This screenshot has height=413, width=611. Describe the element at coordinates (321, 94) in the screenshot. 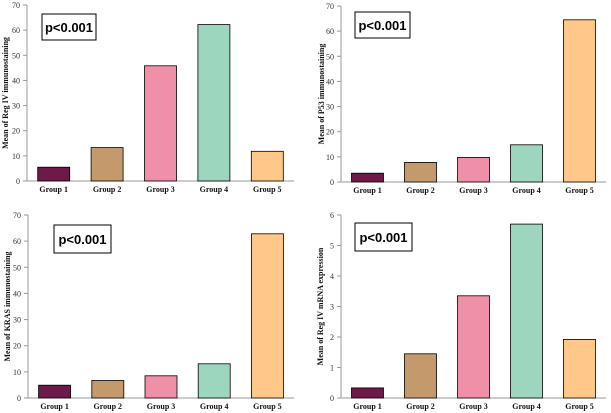

I see `y-axis-label: Mean of P53 immunostaining` at that location.